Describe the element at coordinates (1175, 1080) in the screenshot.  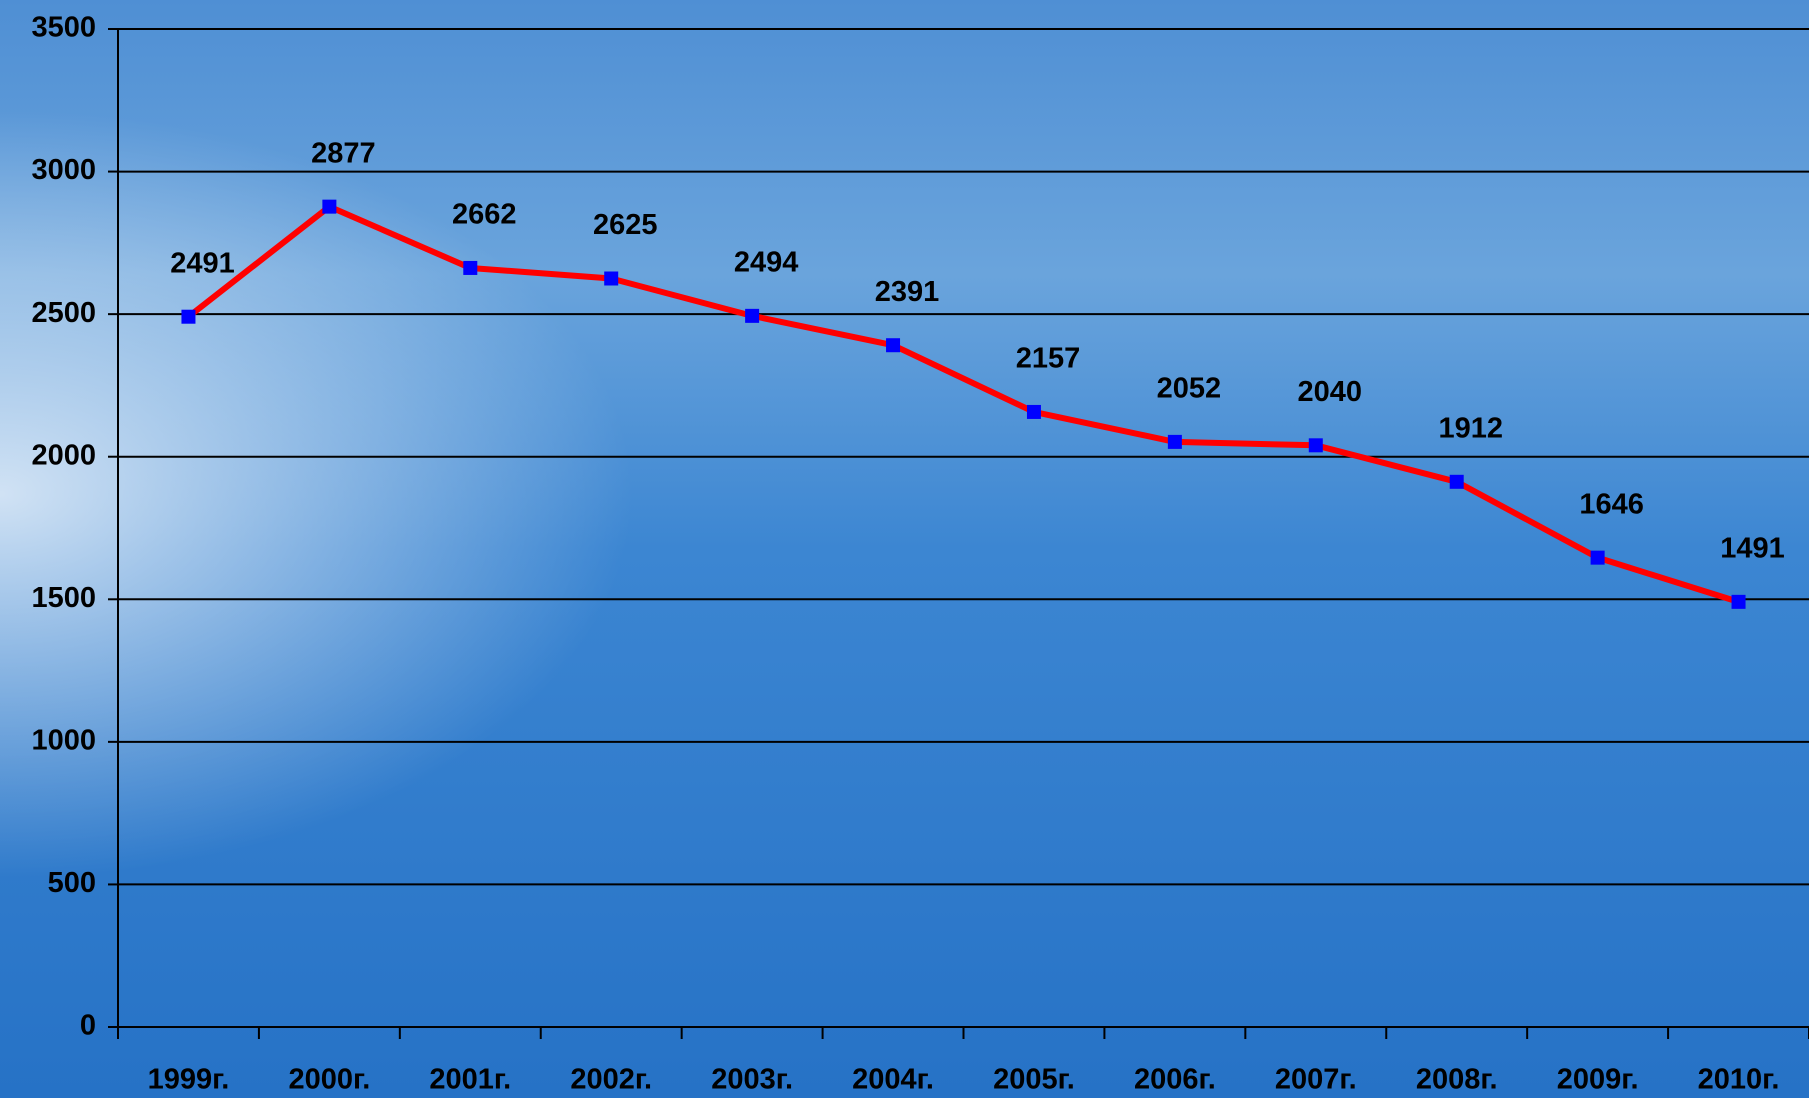
I see `x-tick-label: 2006г.` at that location.